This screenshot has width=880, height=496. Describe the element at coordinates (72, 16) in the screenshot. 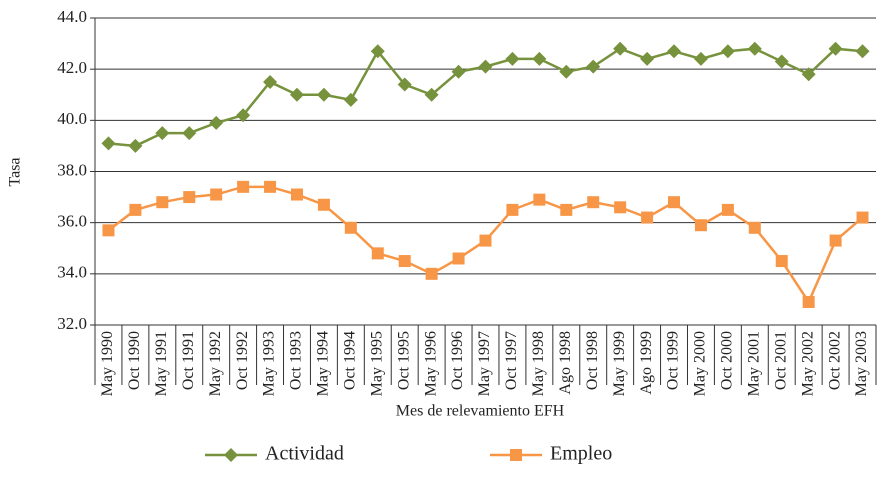

I see `y-tick-label: 44.0` at that location.